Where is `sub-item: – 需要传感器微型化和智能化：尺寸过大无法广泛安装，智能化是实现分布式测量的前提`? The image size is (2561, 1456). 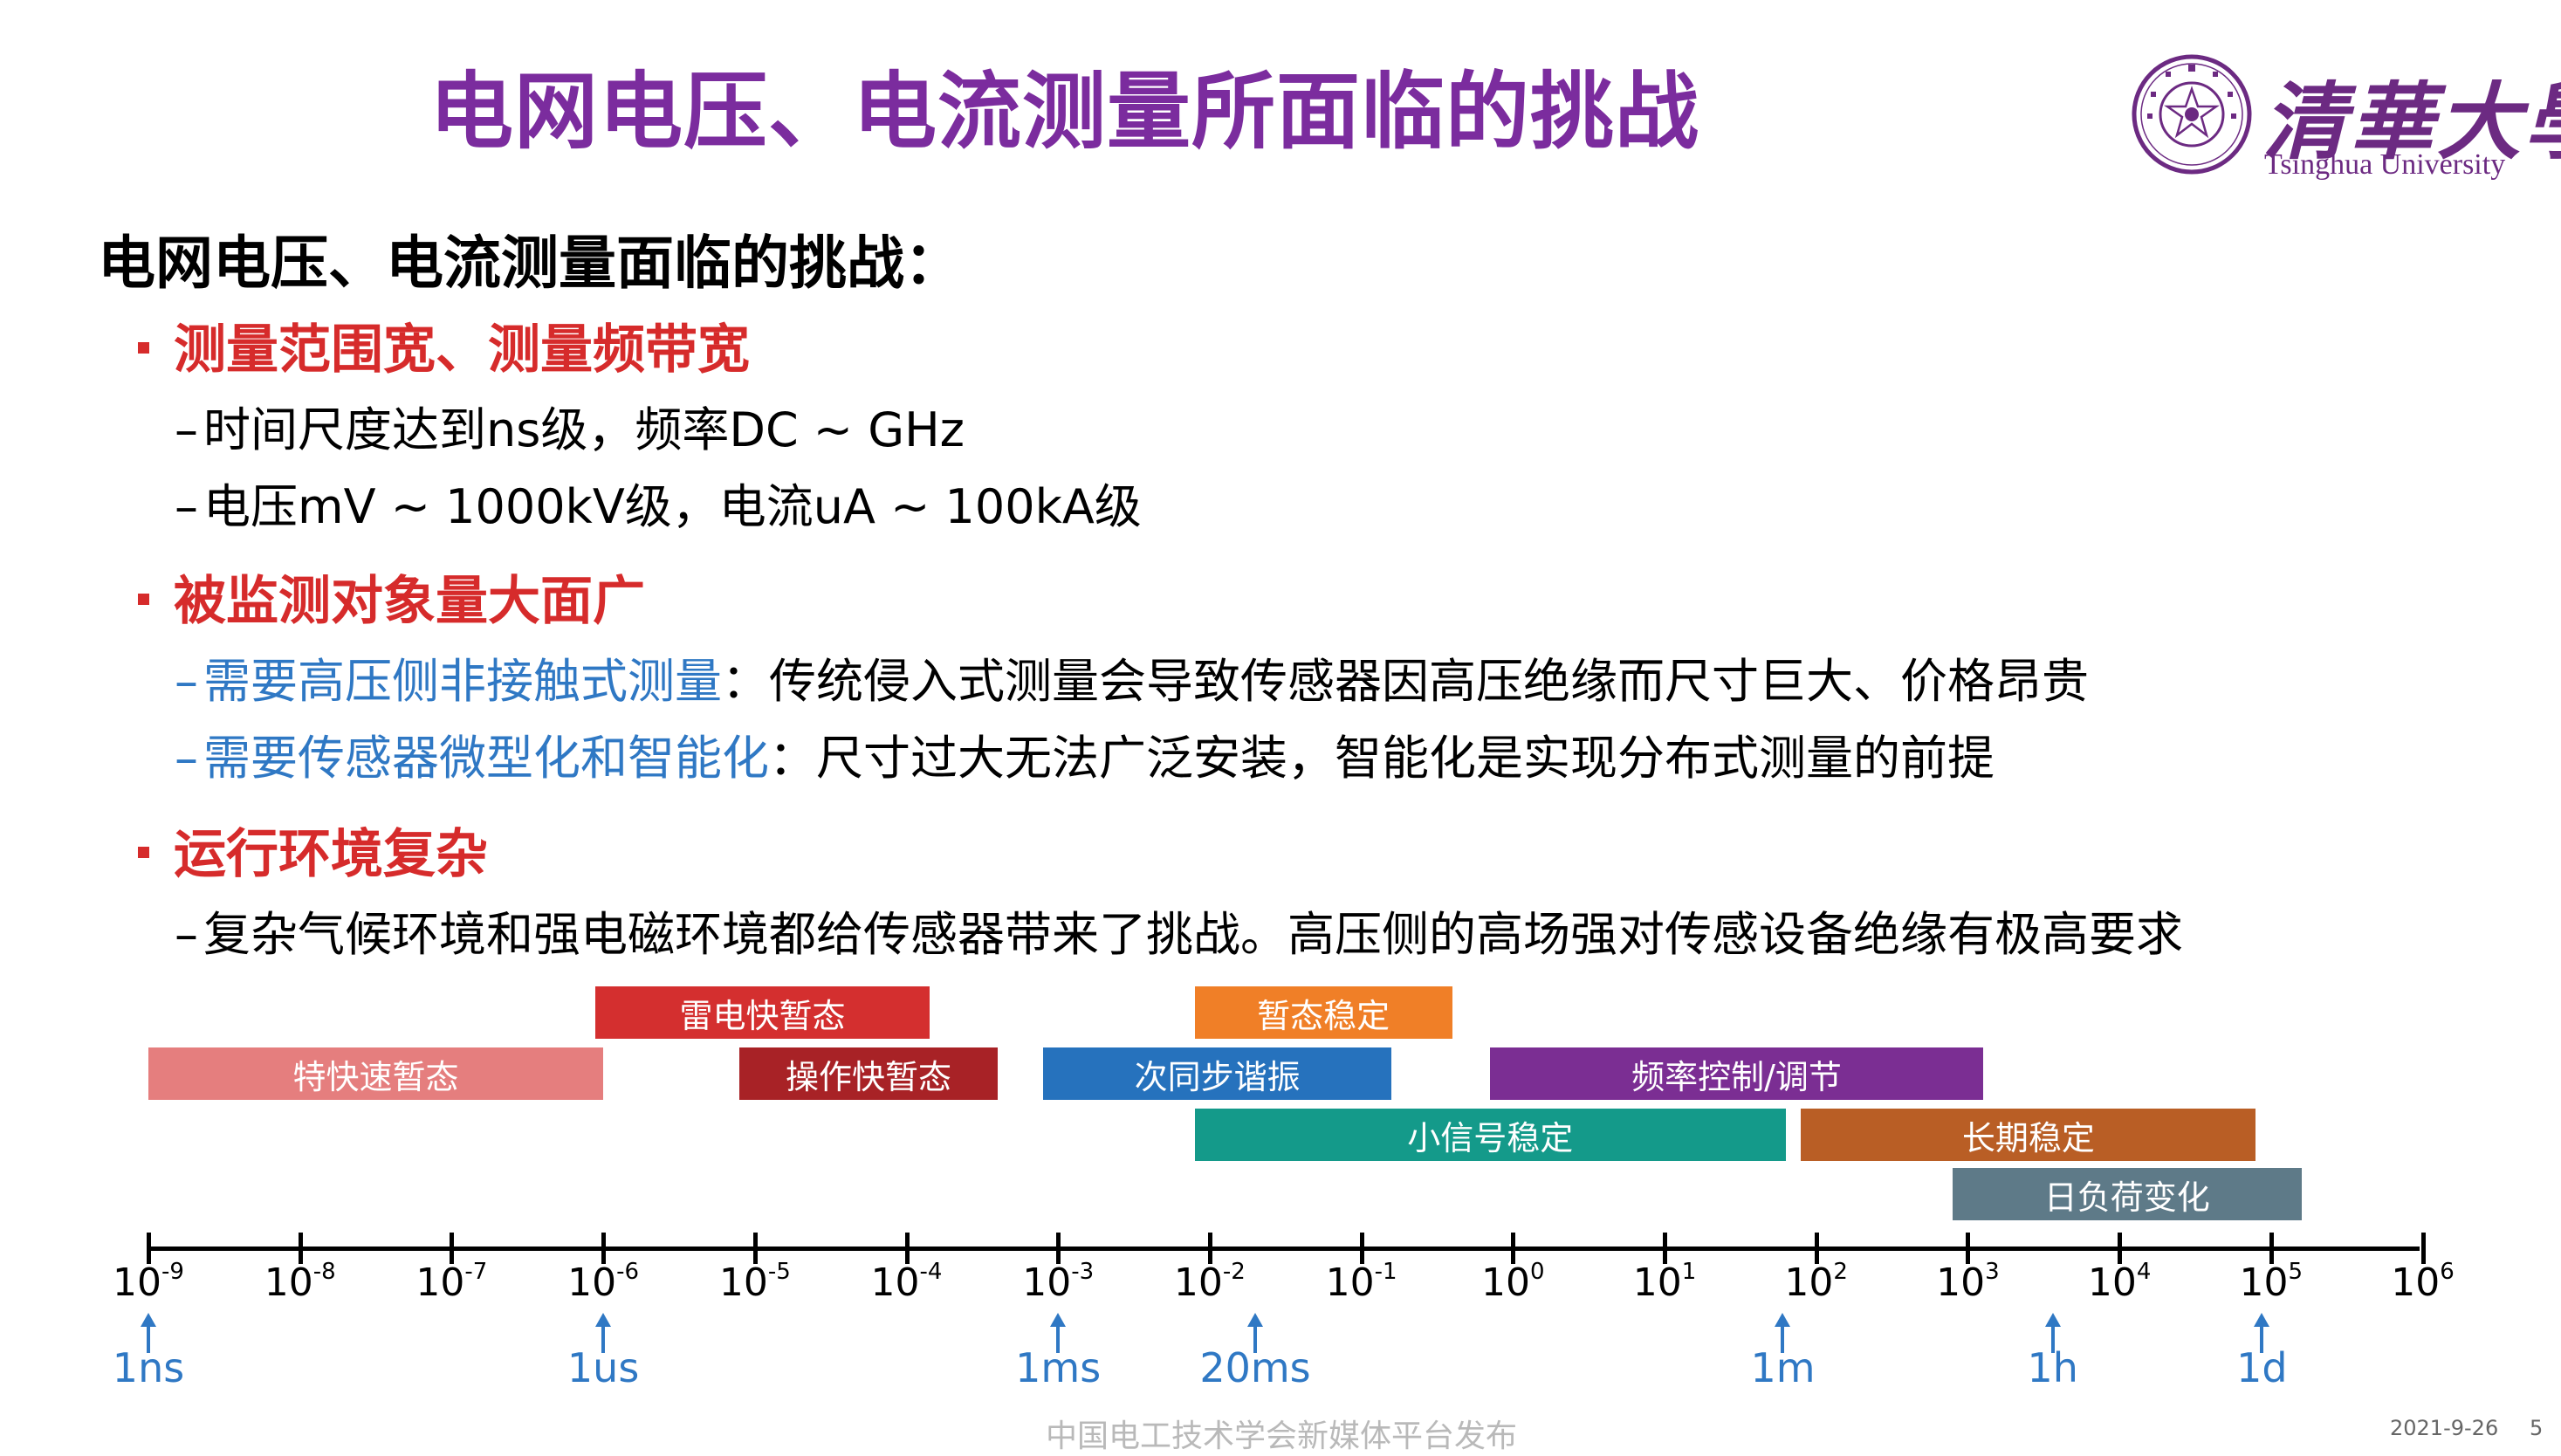
sub-item: – 需要传感器微型化和智能化：尺寸过大无法广泛安装，智能化是实现分布式测量的前提 is located at coordinates (1085, 758).